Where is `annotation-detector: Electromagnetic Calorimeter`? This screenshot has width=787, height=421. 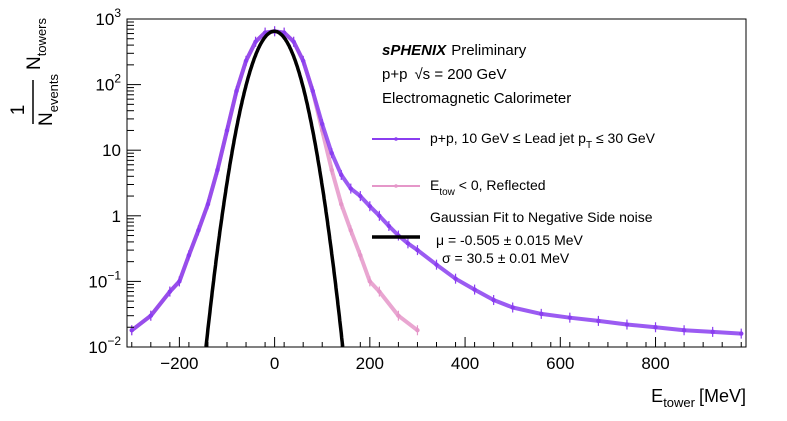 annotation-detector: Electromagnetic Calorimeter is located at coordinates (476, 98).